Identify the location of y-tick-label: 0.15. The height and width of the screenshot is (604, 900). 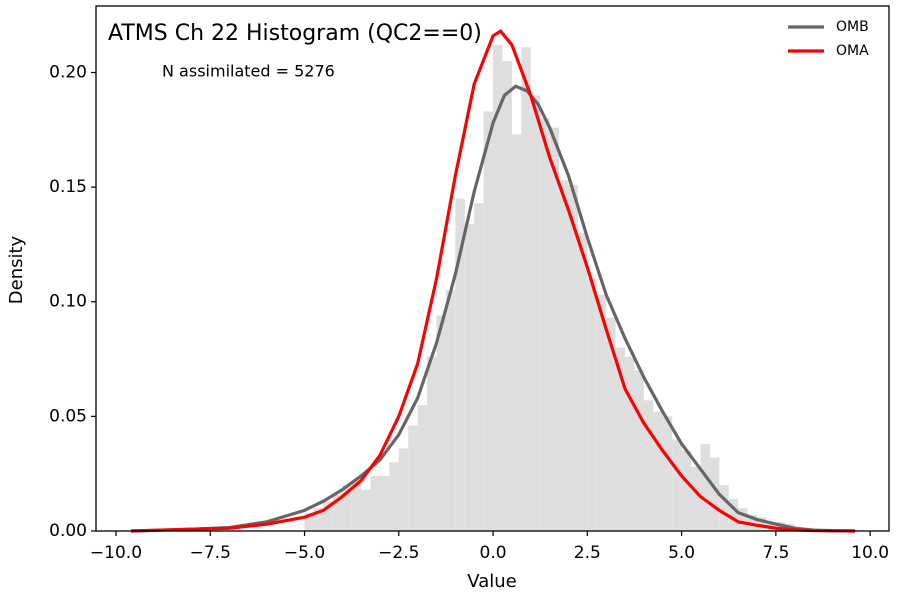
(68, 187).